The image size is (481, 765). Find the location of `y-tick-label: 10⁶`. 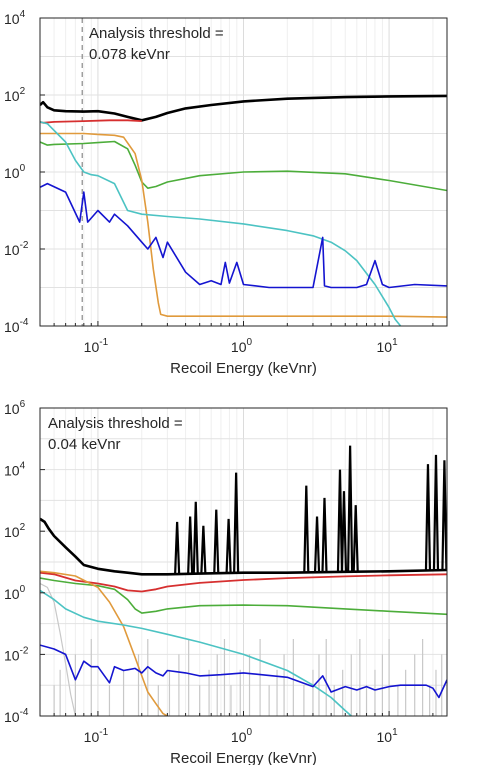

y-tick-label: 10⁶ is located at coordinates (15, 408).